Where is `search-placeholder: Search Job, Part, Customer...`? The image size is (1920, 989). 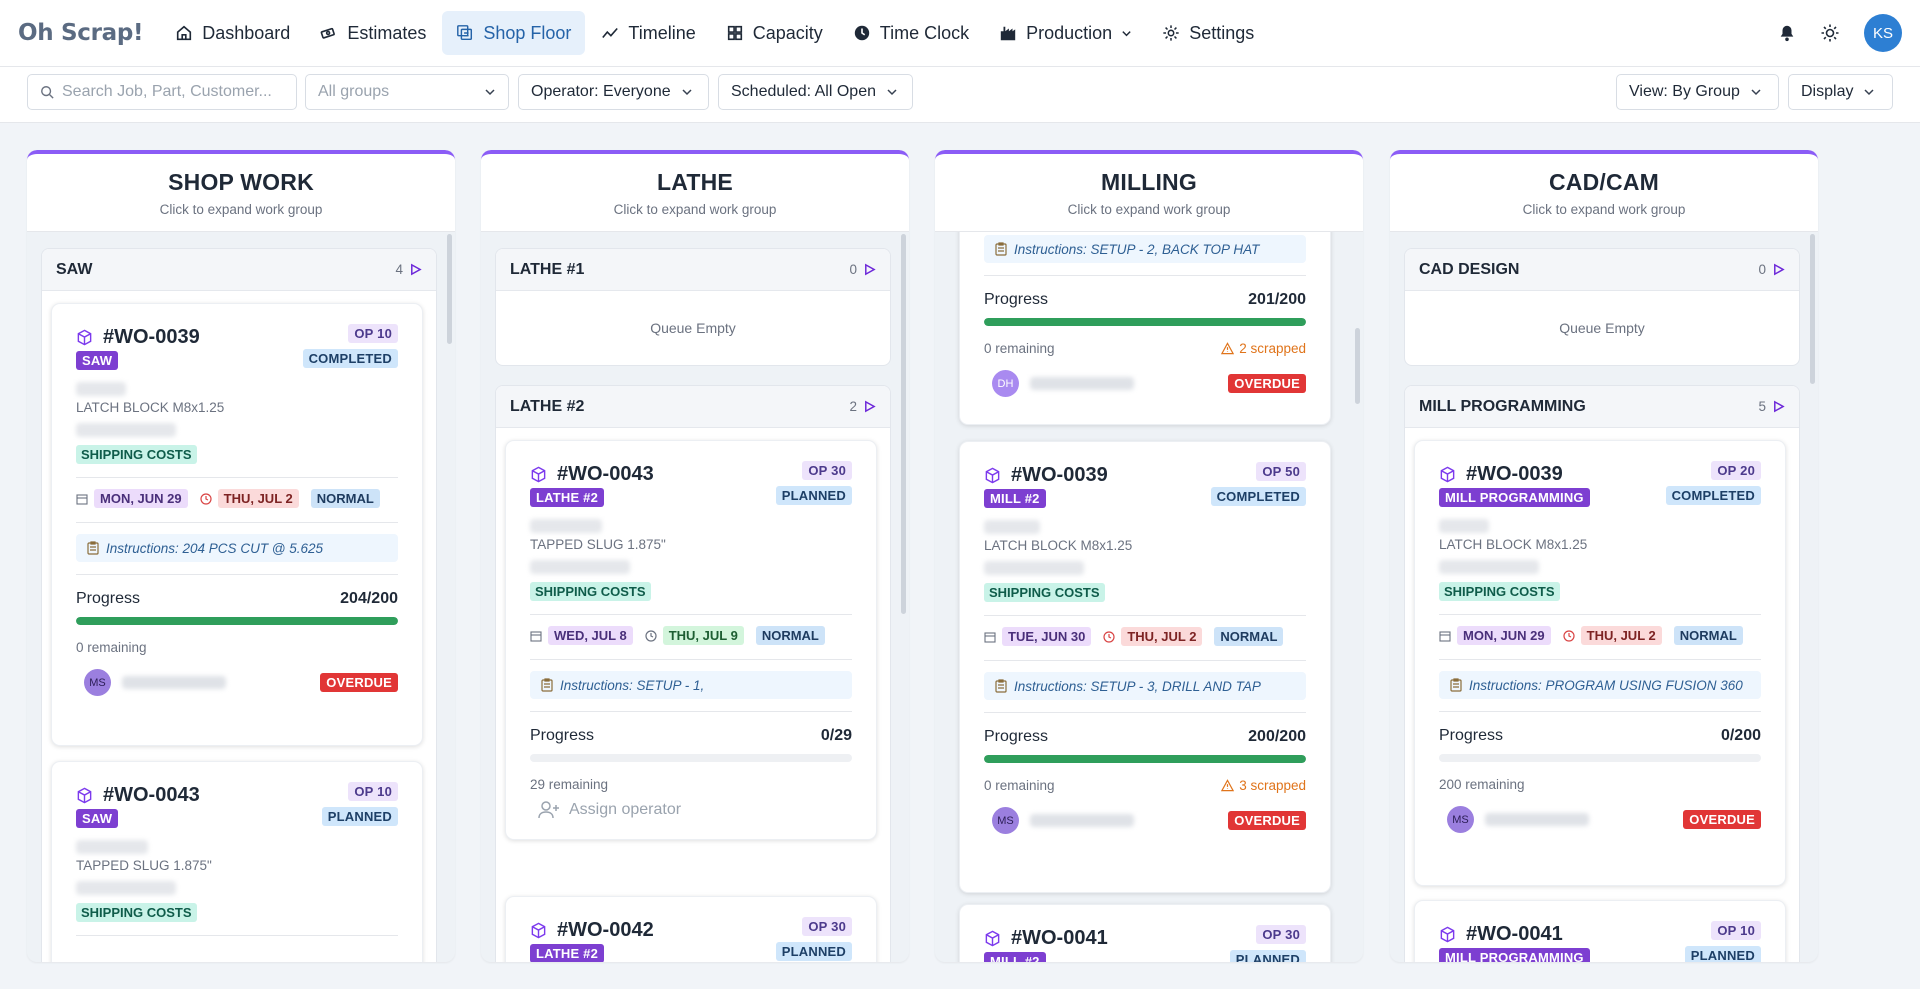 search-placeholder: Search Job, Part, Customer... is located at coordinates (167, 91).